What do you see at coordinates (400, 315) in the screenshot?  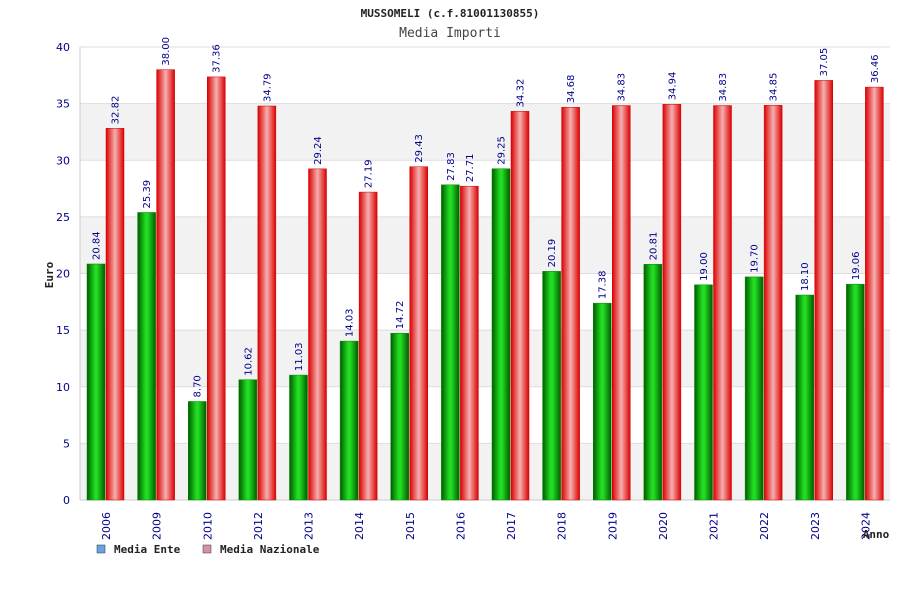 I see `value-label: 14.72` at bounding box center [400, 315].